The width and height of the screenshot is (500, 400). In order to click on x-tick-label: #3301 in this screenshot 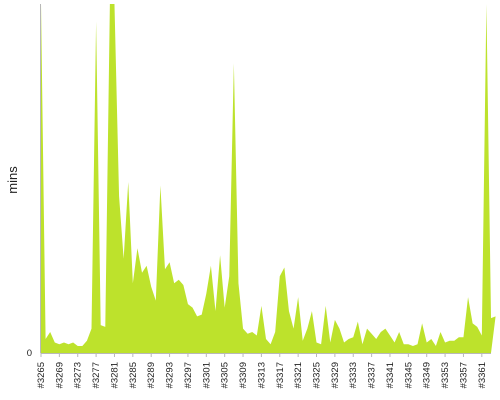, I will do `click(206, 375)`.